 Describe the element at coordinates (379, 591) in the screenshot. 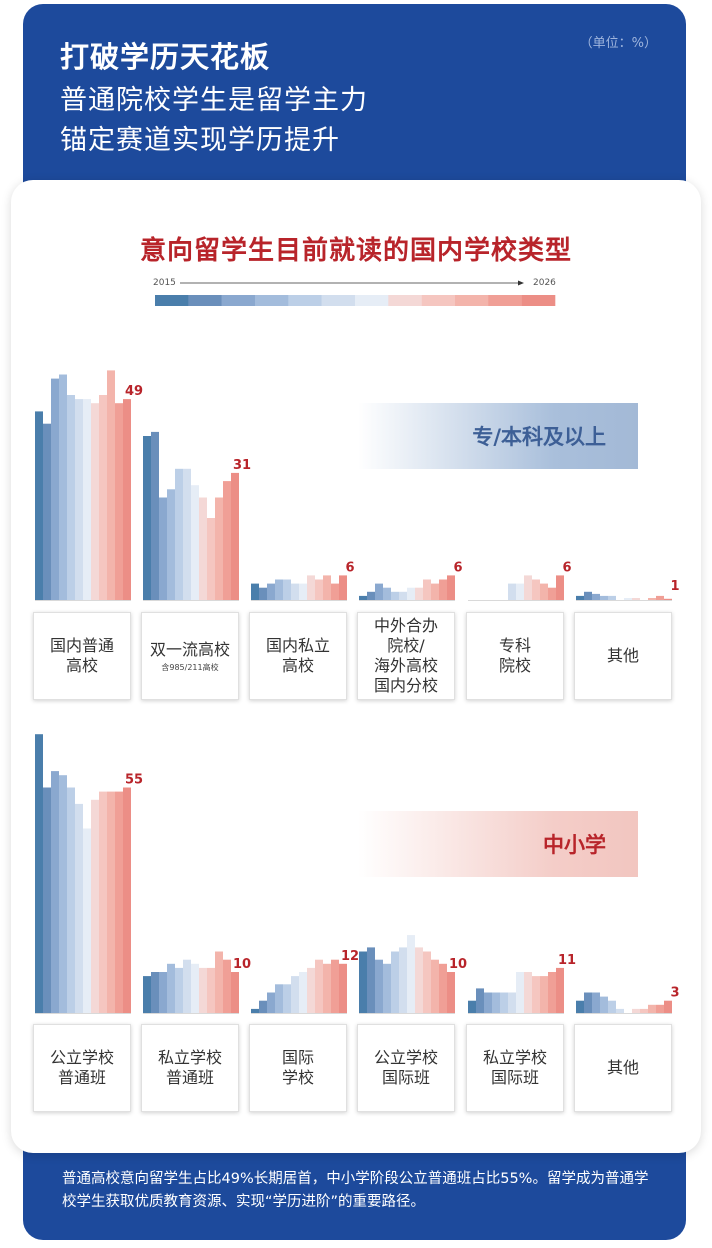

I see `bar-1-4-2017` at that location.